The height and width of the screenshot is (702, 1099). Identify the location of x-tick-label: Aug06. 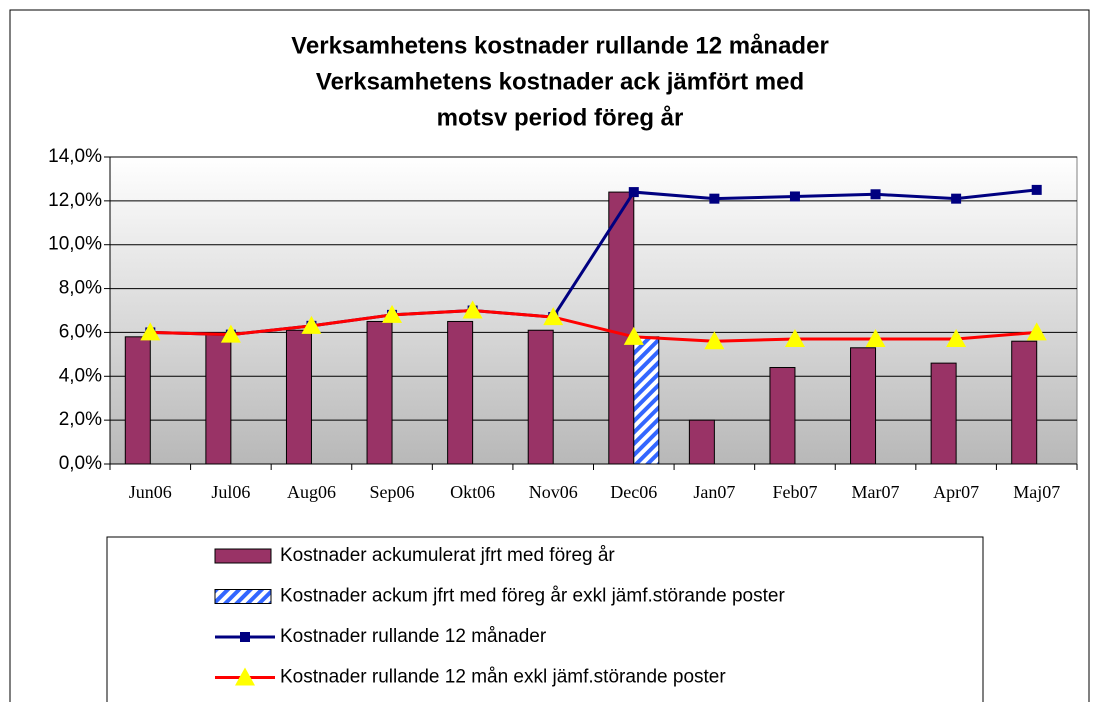
(311, 492).